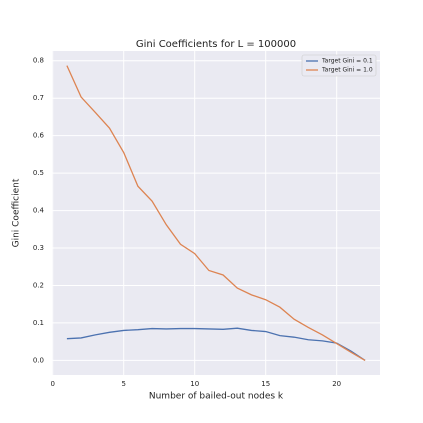  Describe the element at coordinates (265, 384) in the screenshot. I see `x-tick-label: 15` at that location.